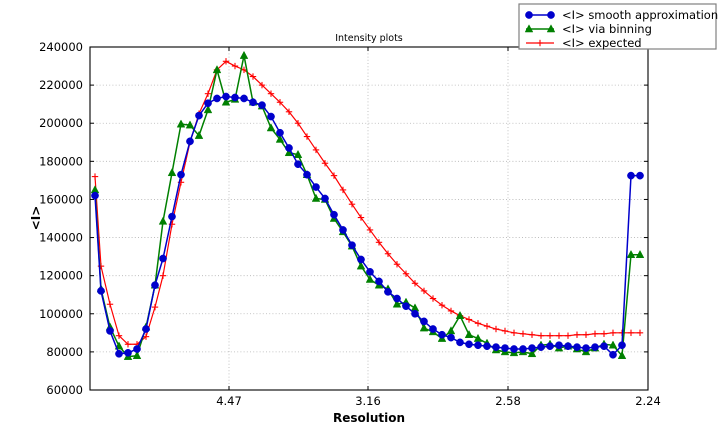 The width and height of the screenshot is (720, 444). I want to click on y-tick-label: 120000, so click(61, 276).